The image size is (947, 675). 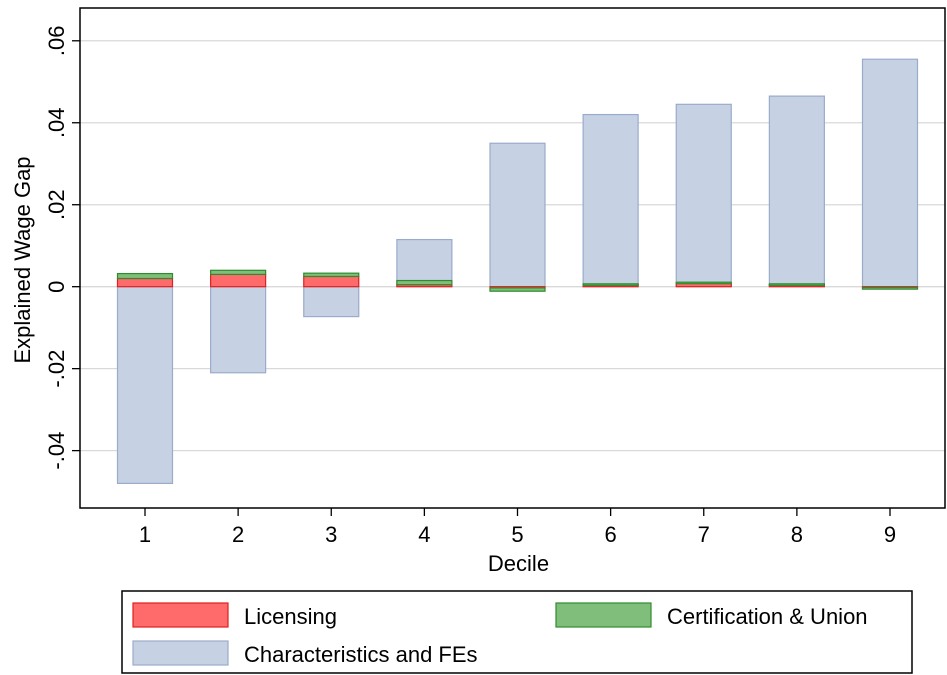 I want to click on x-axis-ticks: 1 2 3 4 5 6 7 8 9, so click(x=517, y=527).